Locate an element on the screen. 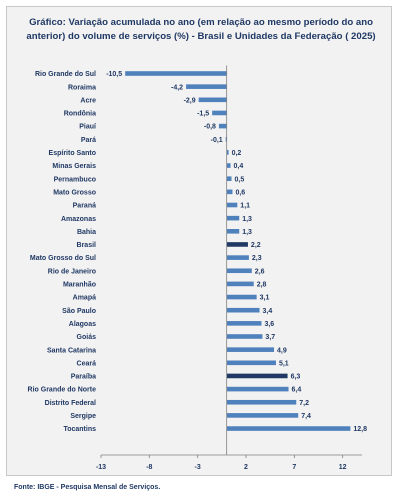 The height and width of the screenshot is (500, 402). category-label: Rondônia is located at coordinates (80, 114).